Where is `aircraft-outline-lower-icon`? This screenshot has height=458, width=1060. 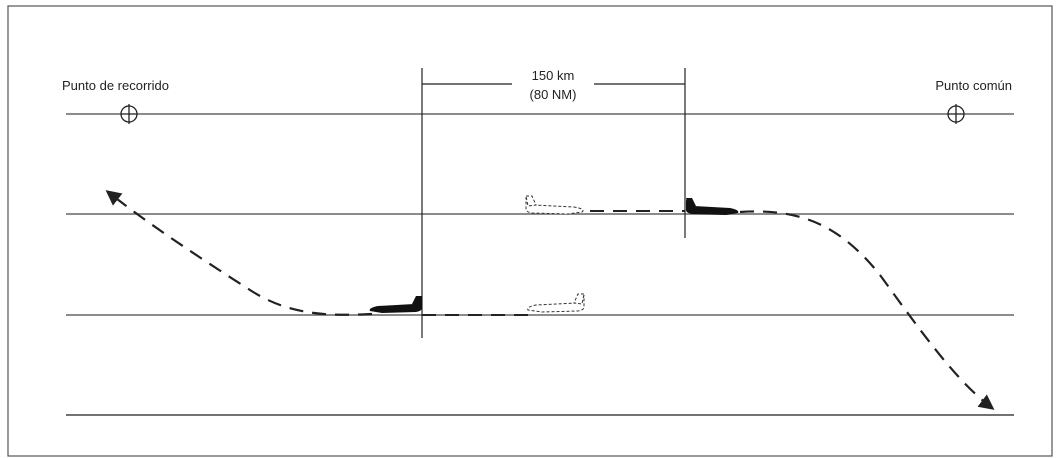 aircraft-outline-lower-icon is located at coordinates (556, 303).